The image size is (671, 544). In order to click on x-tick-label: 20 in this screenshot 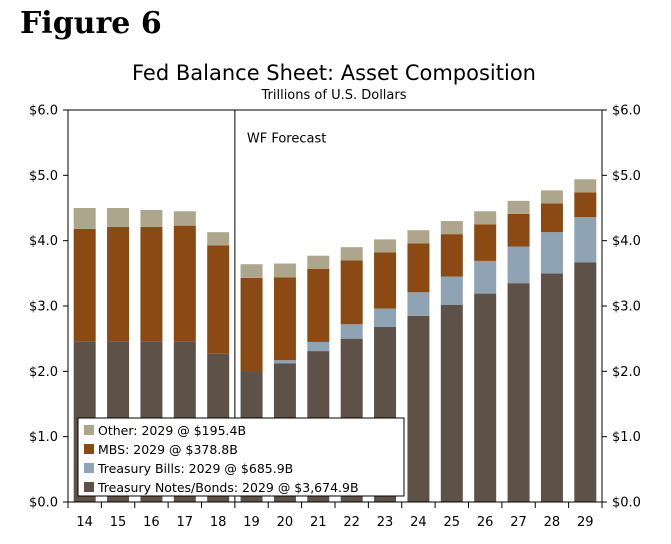, I will do `click(285, 522)`.